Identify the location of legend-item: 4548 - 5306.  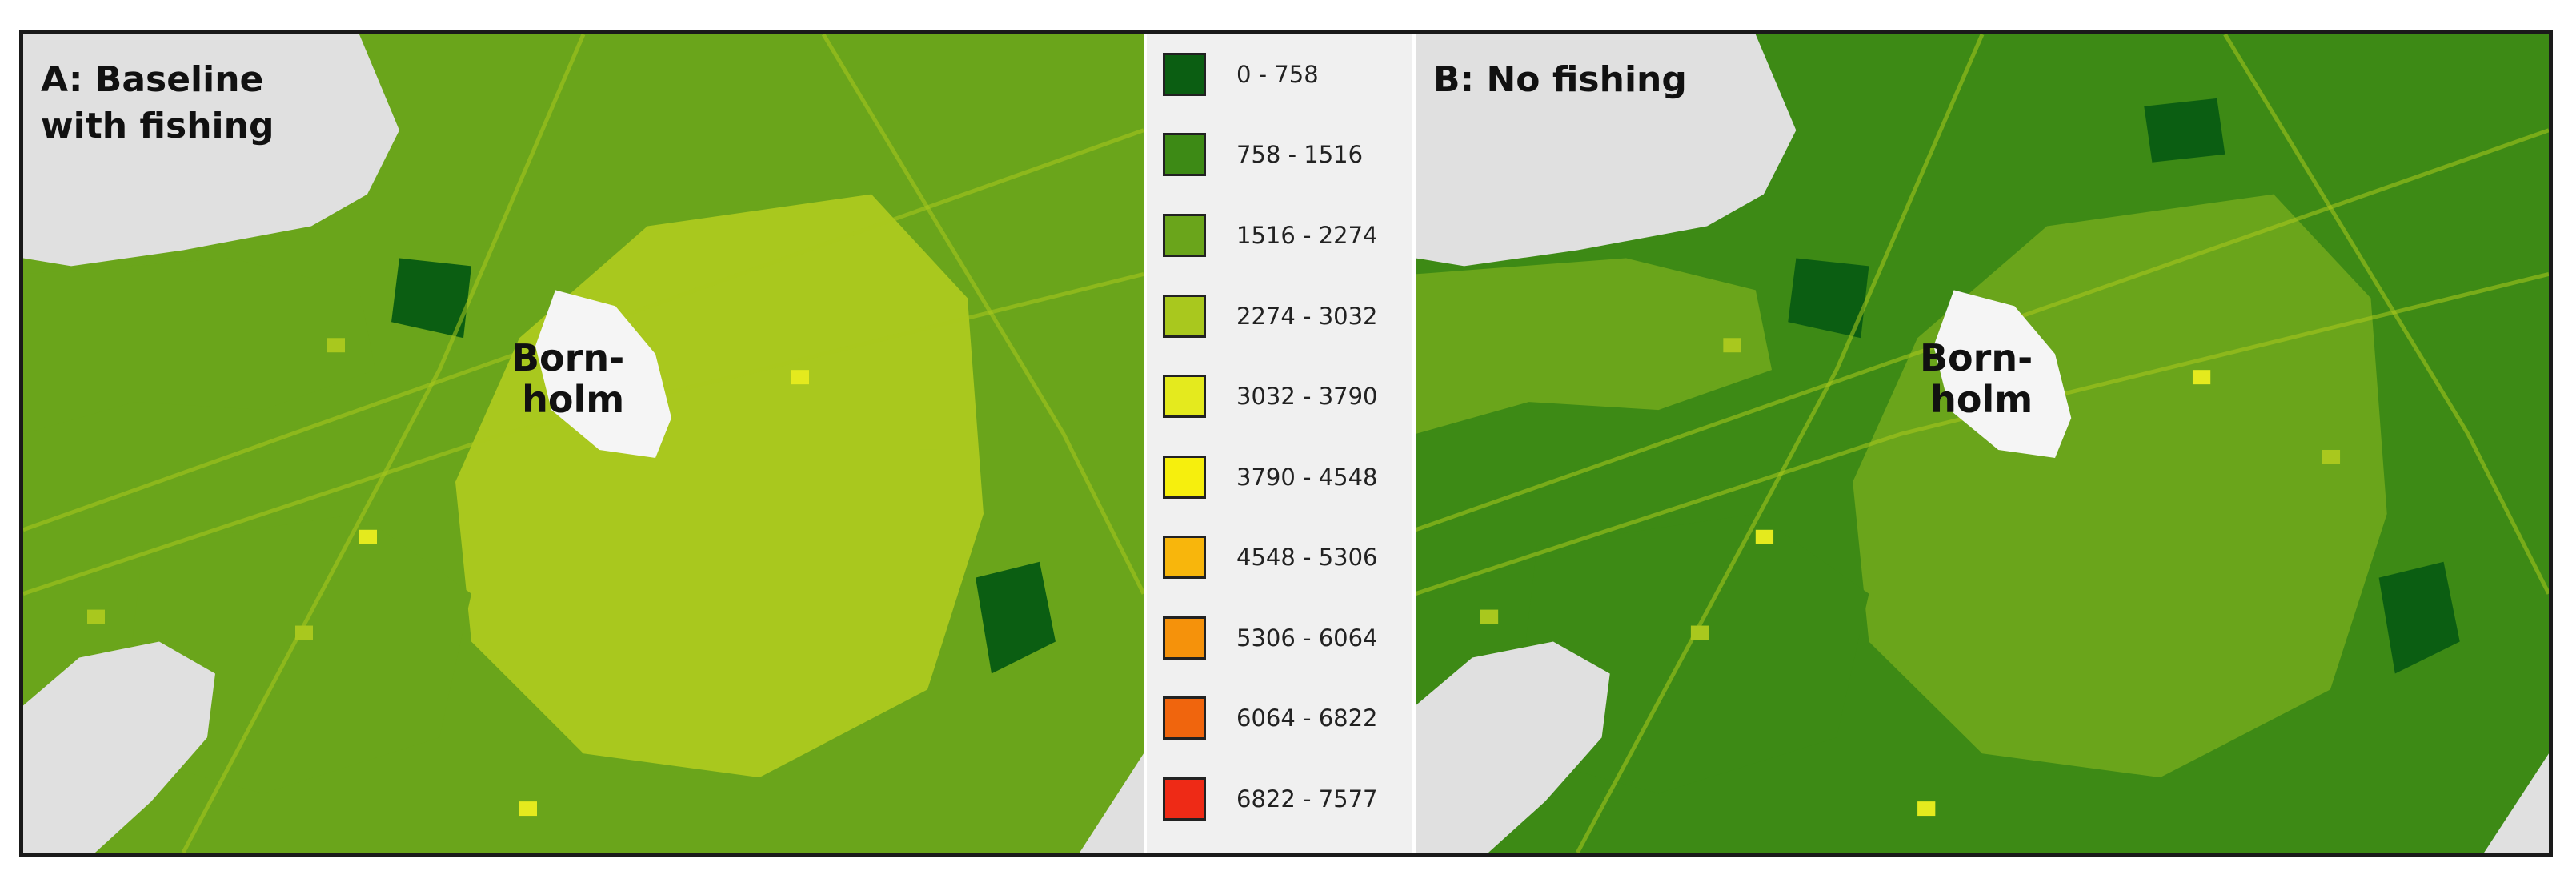
(1270, 557).